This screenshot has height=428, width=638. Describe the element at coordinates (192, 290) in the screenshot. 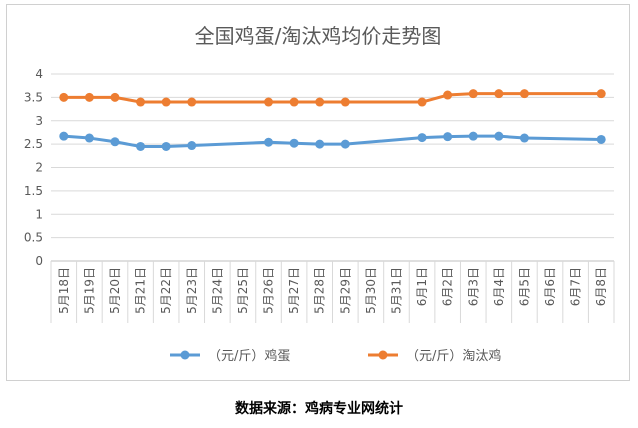

I see `x-tick-label: 5月23日` at that location.